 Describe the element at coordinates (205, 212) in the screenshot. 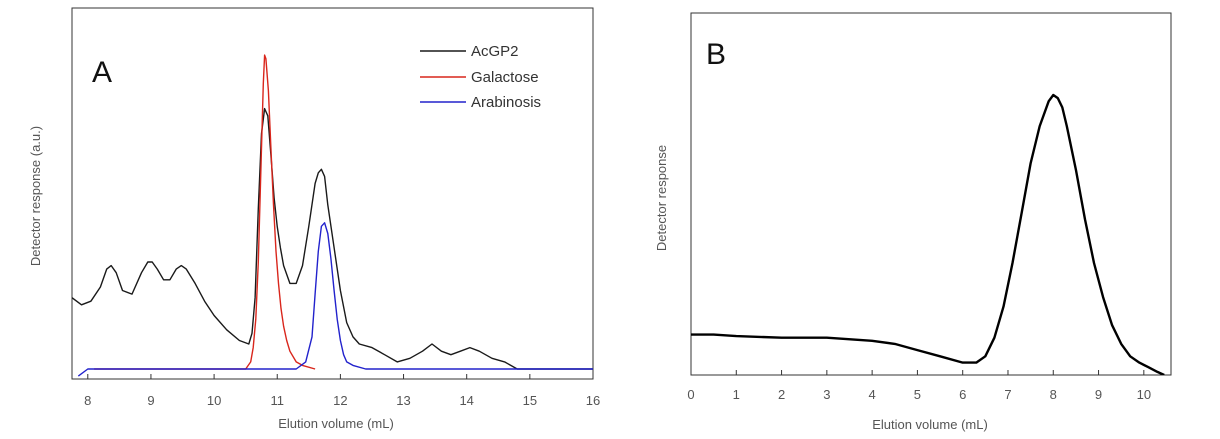

I see `series-line-galactose` at that location.